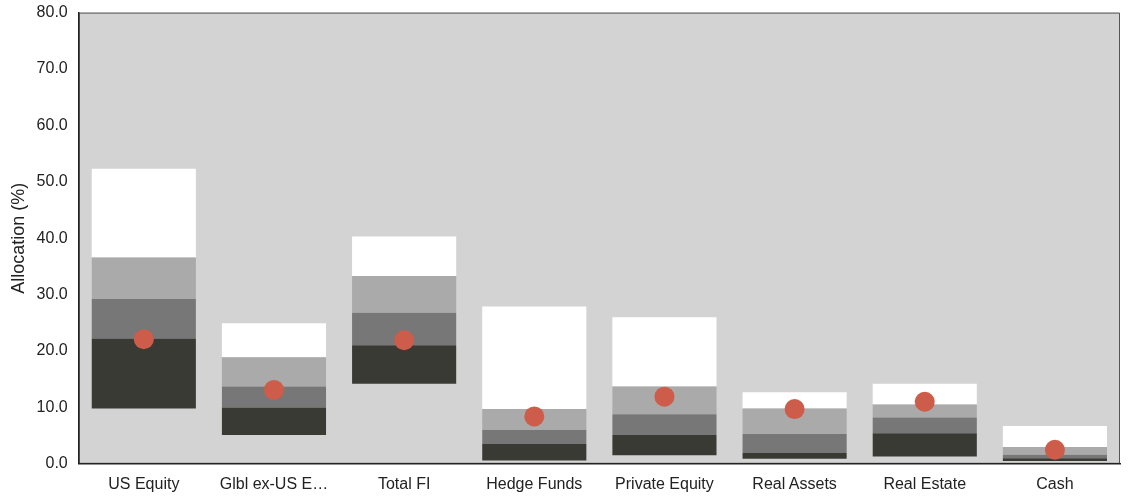 This screenshot has height=499, width=1130. Describe the element at coordinates (52, 12) in the screenshot. I see `y-tick-label: 80.0` at that location.